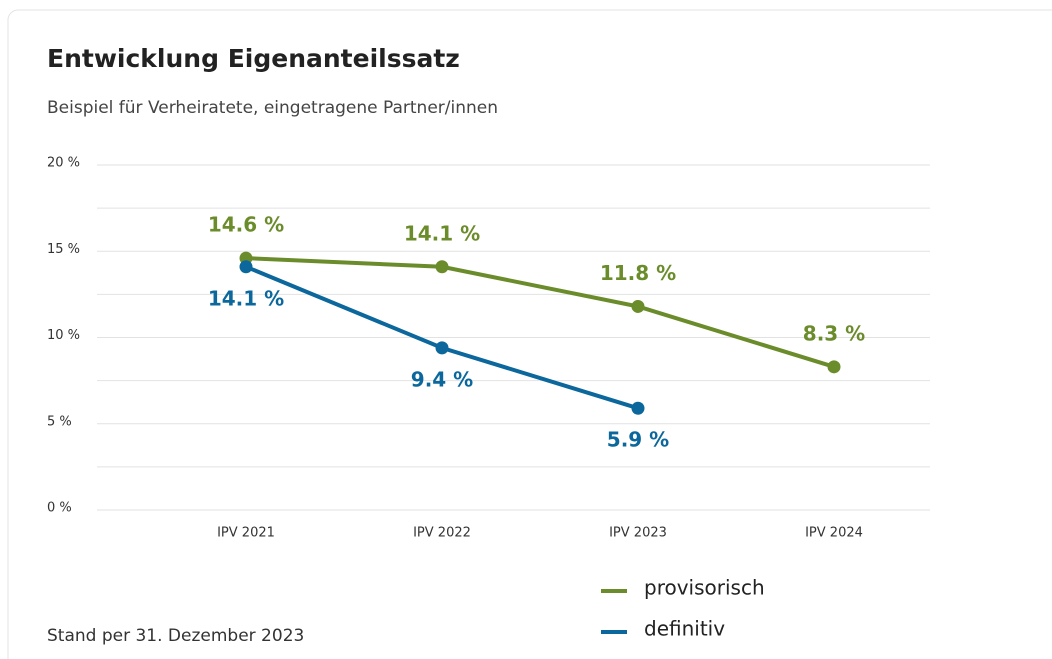  Describe the element at coordinates (246, 533) in the screenshot. I see `x-tick-label: IPV 2021` at that location.